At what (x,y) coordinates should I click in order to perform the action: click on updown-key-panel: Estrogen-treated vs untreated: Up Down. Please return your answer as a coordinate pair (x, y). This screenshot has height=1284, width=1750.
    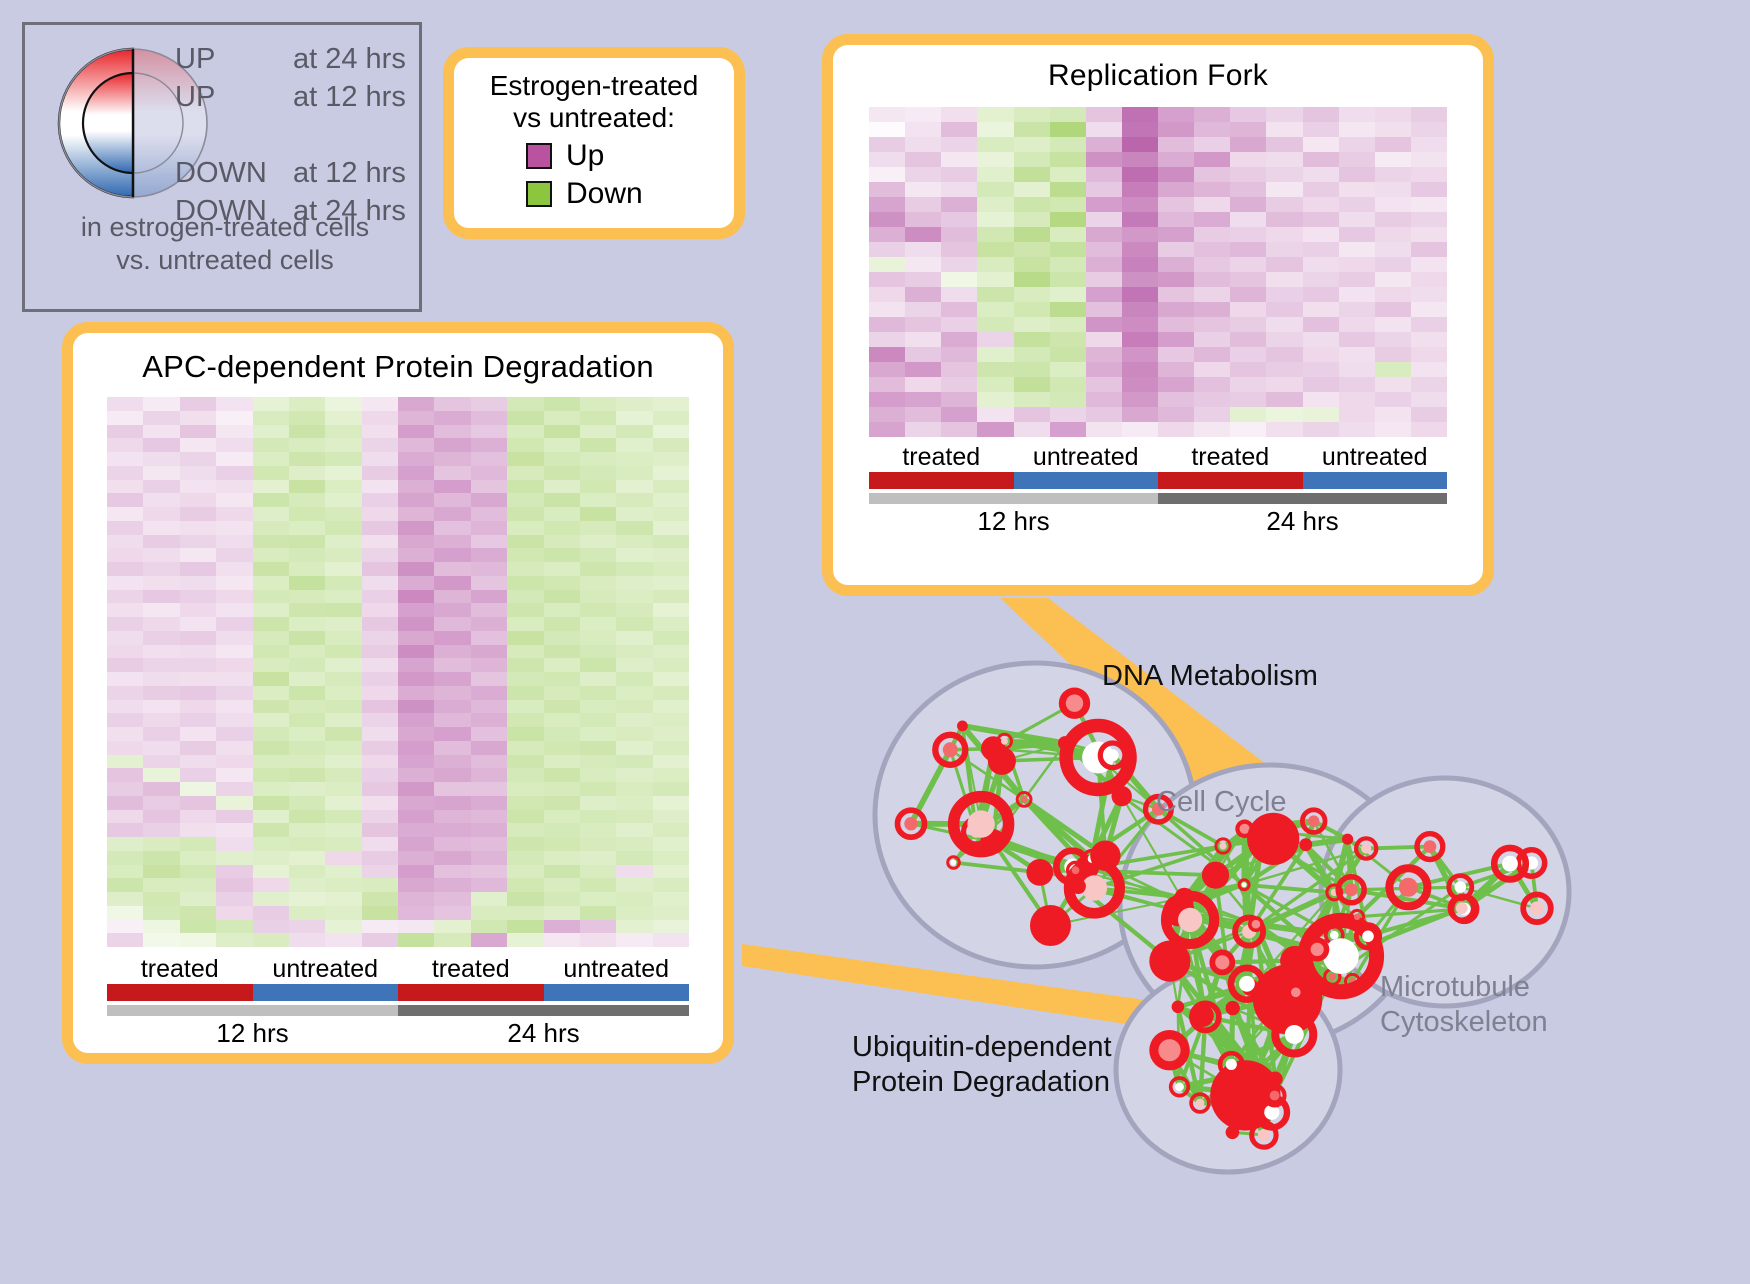
    Looking at the image, I should click on (594, 143).